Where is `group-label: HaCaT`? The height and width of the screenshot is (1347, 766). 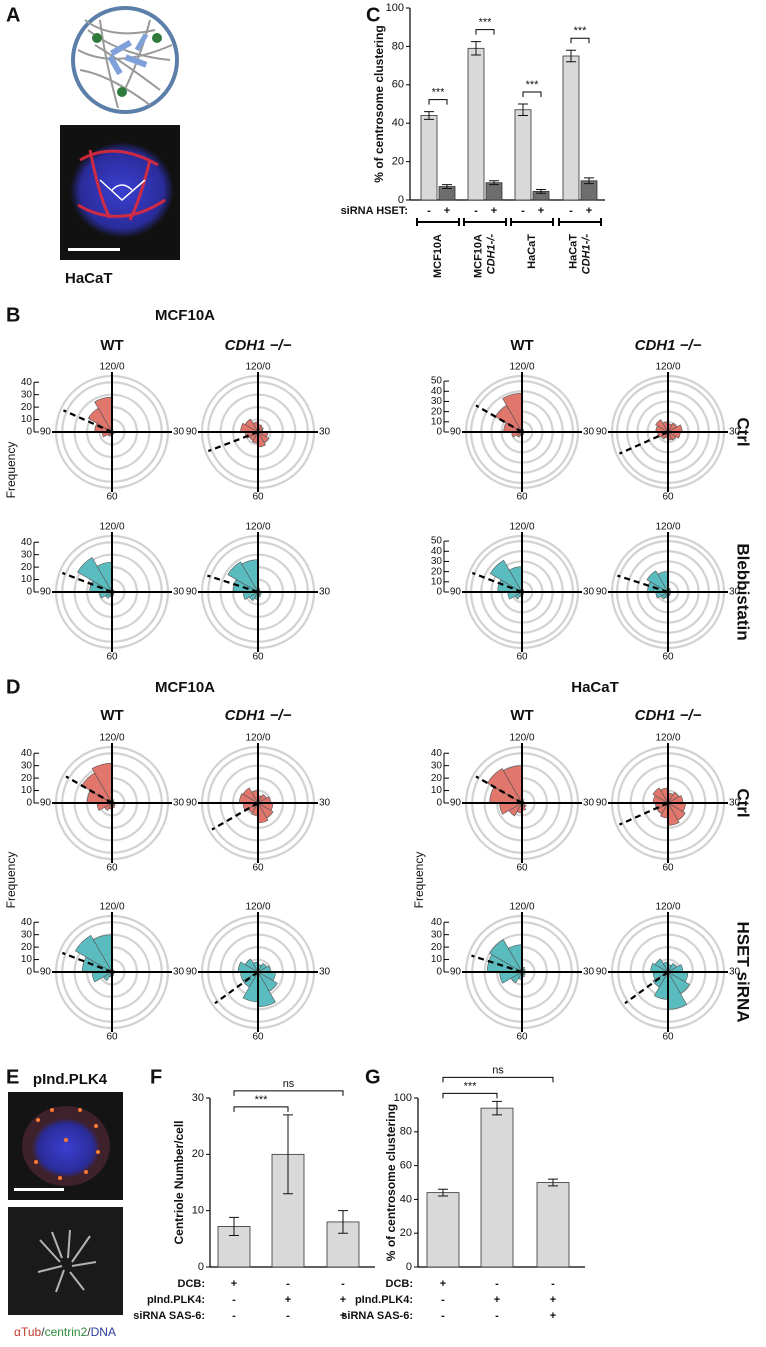
group-label: HaCaT is located at coordinates (532, 251).